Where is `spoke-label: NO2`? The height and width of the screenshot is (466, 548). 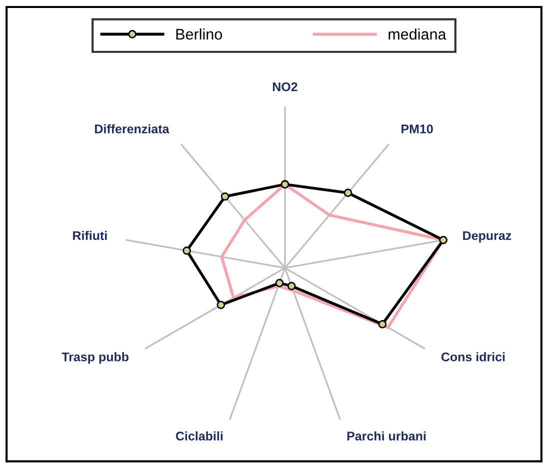
spoke-label: NO2 is located at coordinates (285, 87).